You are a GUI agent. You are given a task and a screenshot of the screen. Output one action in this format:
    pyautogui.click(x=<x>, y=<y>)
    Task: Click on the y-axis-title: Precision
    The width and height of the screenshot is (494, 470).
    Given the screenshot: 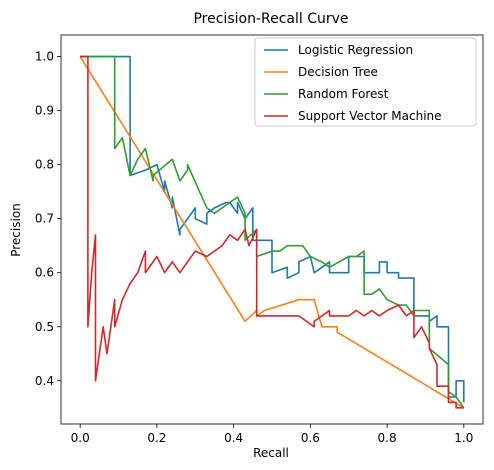 What is the action you would take?
    pyautogui.click(x=16, y=230)
    